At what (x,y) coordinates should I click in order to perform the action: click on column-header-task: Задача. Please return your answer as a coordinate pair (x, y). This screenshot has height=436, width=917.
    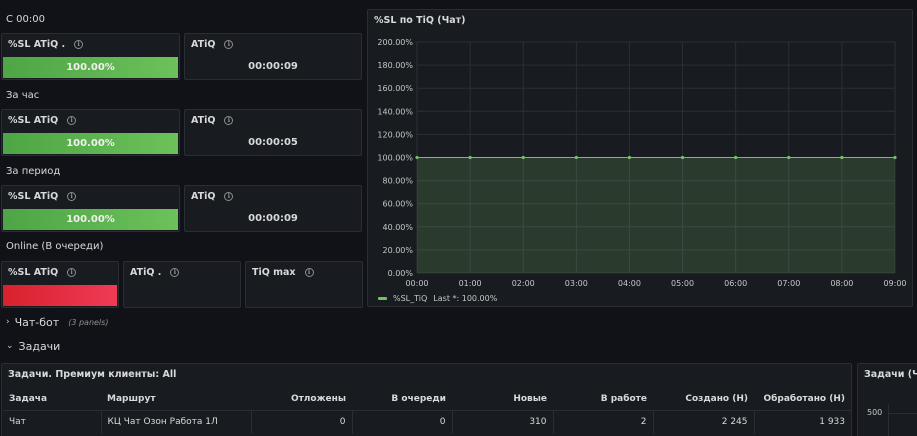
    Looking at the image, I should click on (52, 399).